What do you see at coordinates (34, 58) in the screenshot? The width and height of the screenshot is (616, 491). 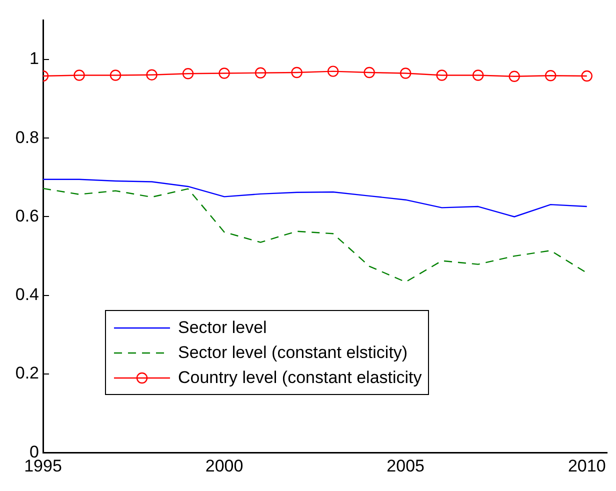 I see `y-tick-label: 1` at bounding box center [34, 58].